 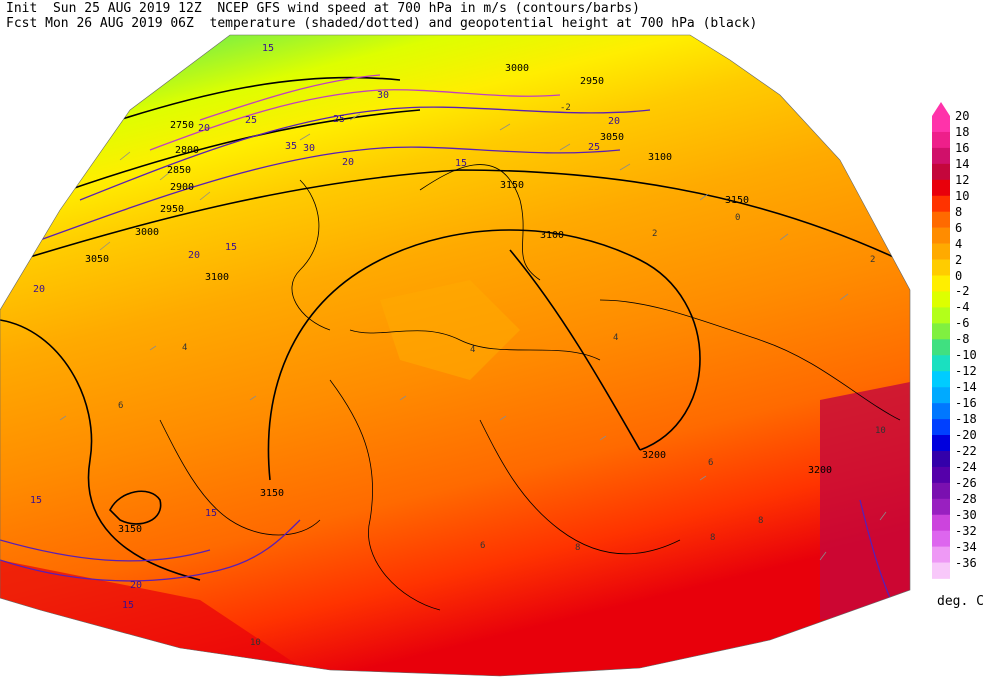 I want to click on coastline-scandinavia, so click(x=480, y=222).